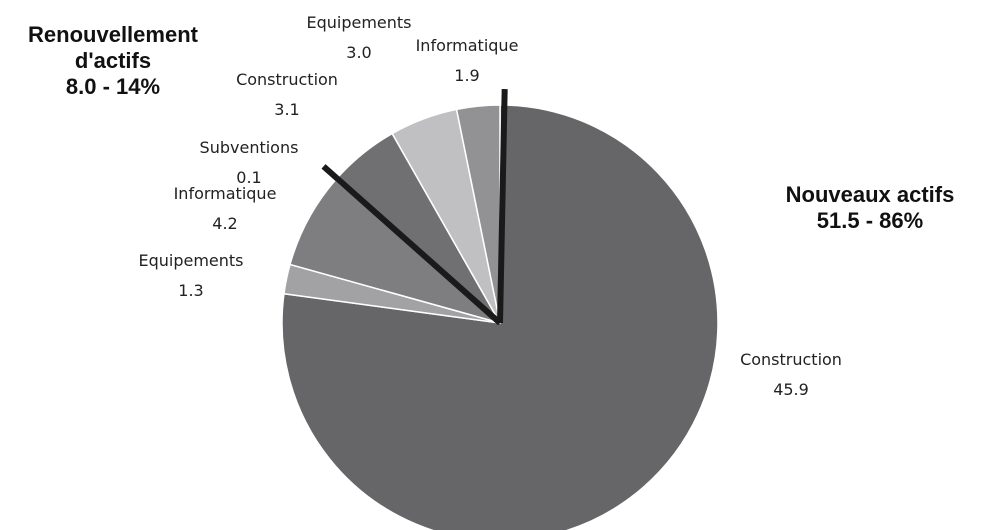 This screenshot has height=530, width=987. I want to click on slice-label: Equipements 1.3, so click(190, 276).